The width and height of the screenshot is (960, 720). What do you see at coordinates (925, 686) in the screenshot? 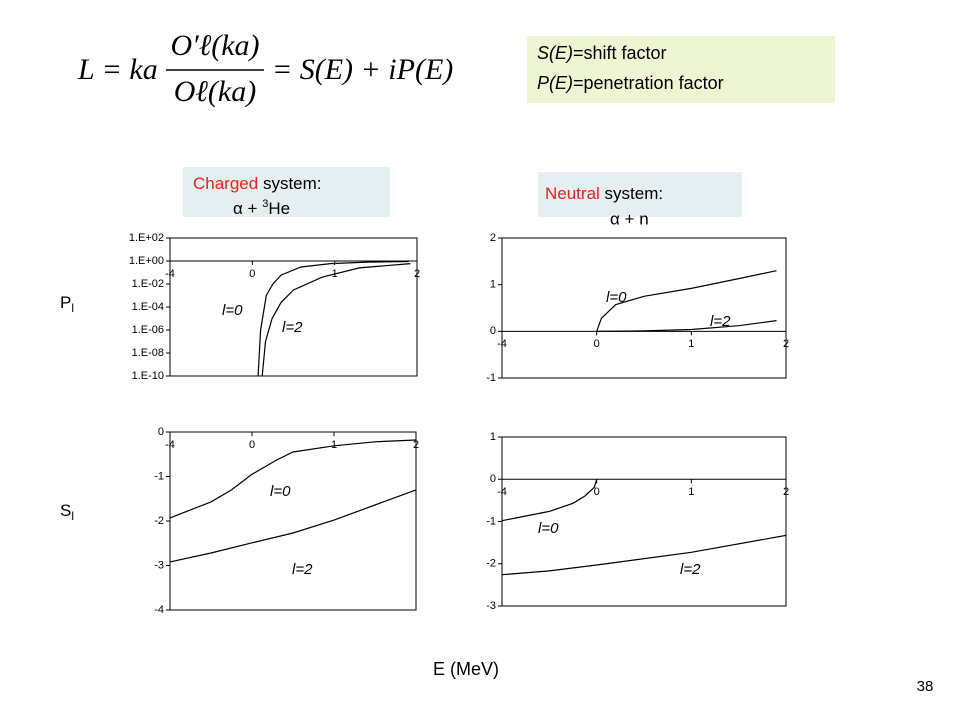
I see `page-number: 38` at bounding box center [925, 686].